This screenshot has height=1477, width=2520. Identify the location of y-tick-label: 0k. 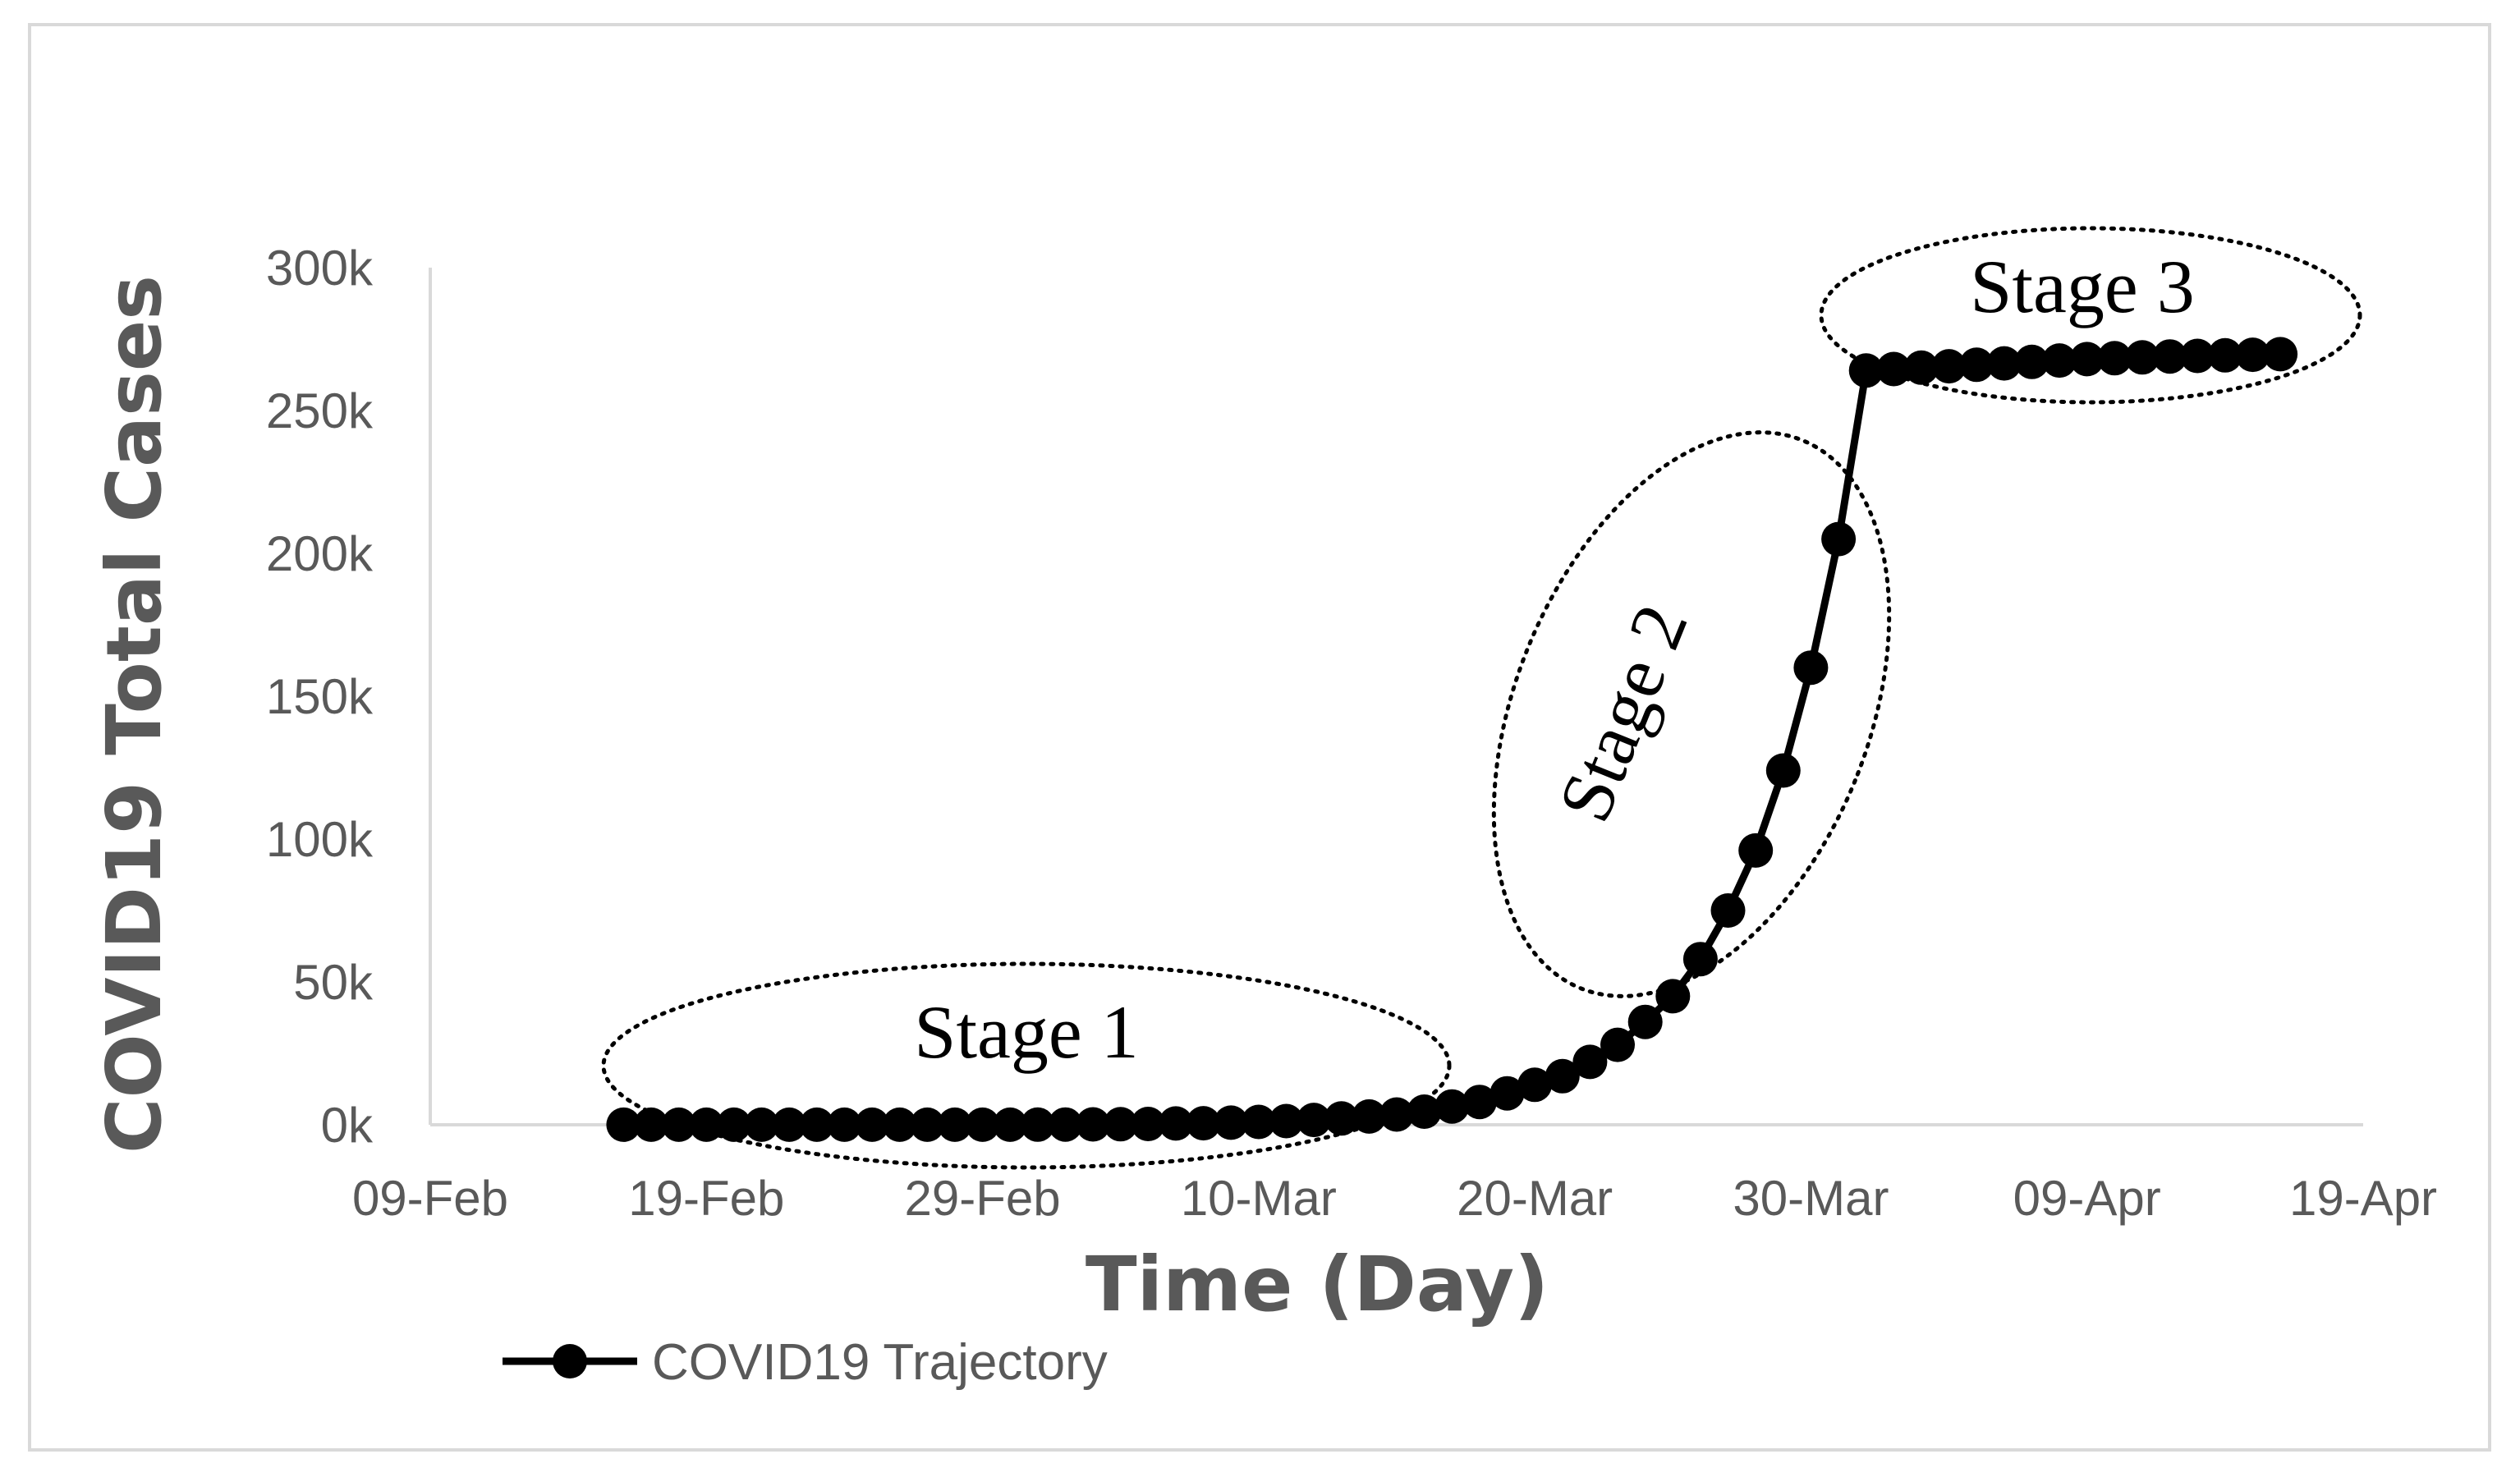
(347, 1125).